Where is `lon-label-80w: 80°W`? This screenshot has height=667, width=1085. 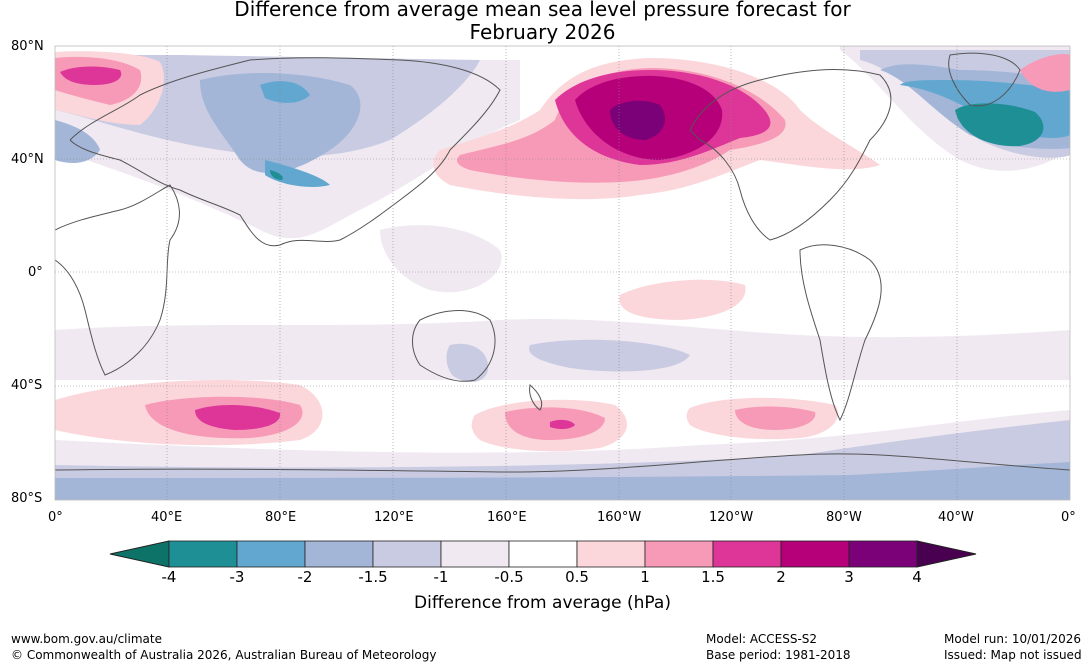 lon-label-80w: 80°W is located at coordinates (844, 517).